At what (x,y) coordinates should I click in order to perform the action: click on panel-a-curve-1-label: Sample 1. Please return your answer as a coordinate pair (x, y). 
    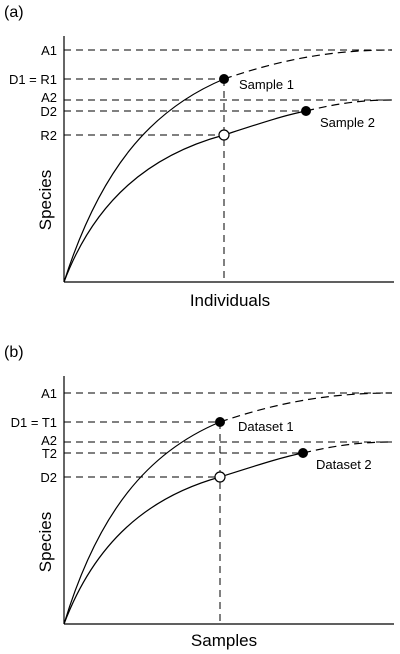
    Looking at the image, I should click on (266, 84).